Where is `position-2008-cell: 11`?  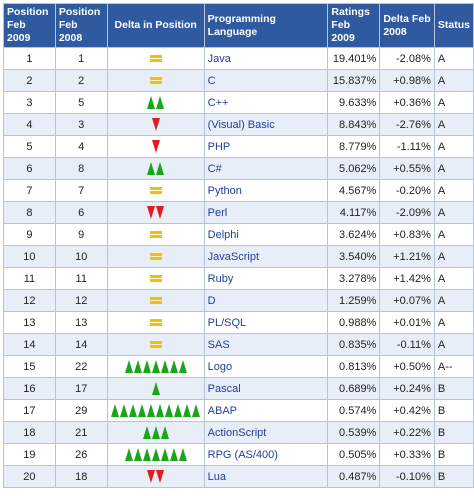 position-2008-cell: 11 is located at coordinates (81, 278).